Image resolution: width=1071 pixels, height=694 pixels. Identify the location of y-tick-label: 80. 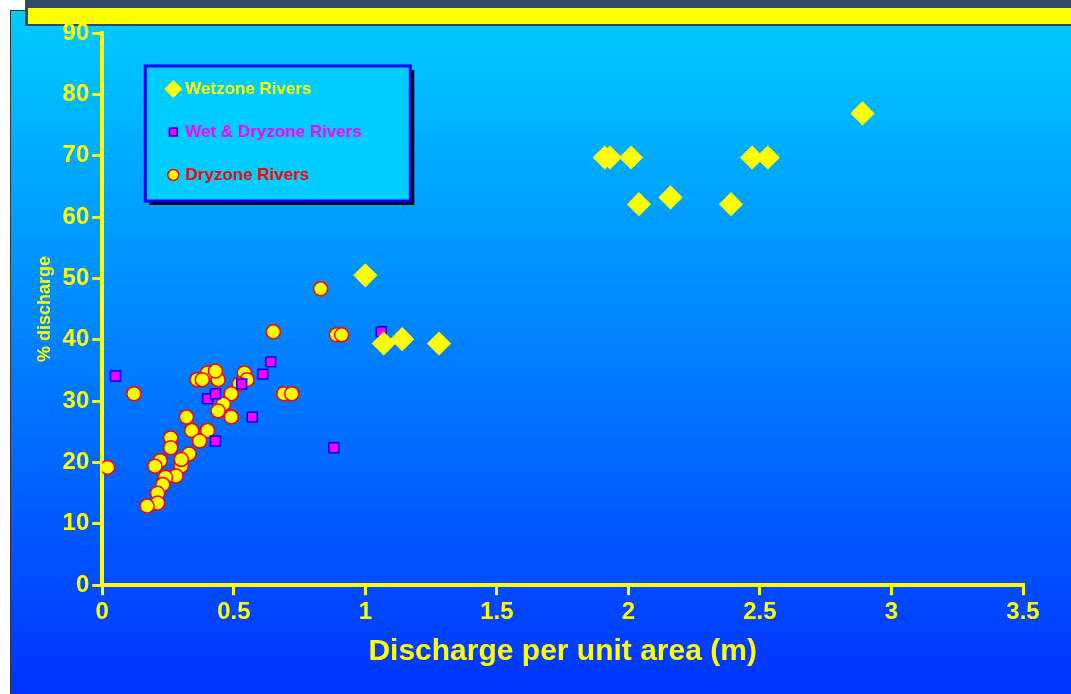
(76, 92).